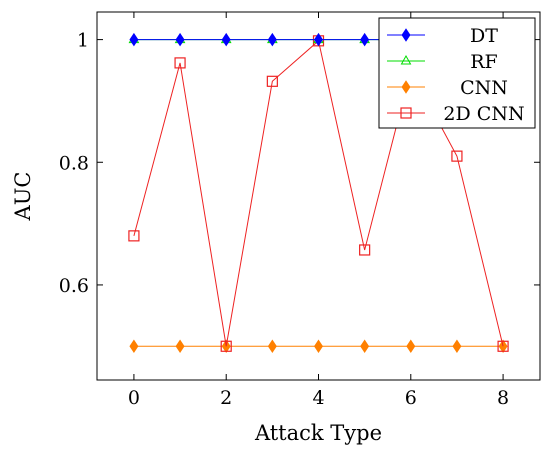 Image resolution: width=550 pixels, height=451 pixels. Describe the element at coordinates (484, 88) in the screenshot. I see `legend-label: CNN` at that location.